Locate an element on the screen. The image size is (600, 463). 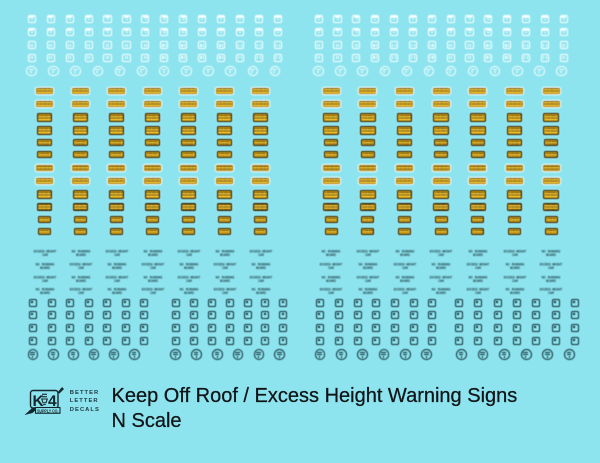
svg-text: K is located at coordinates (39, 401).